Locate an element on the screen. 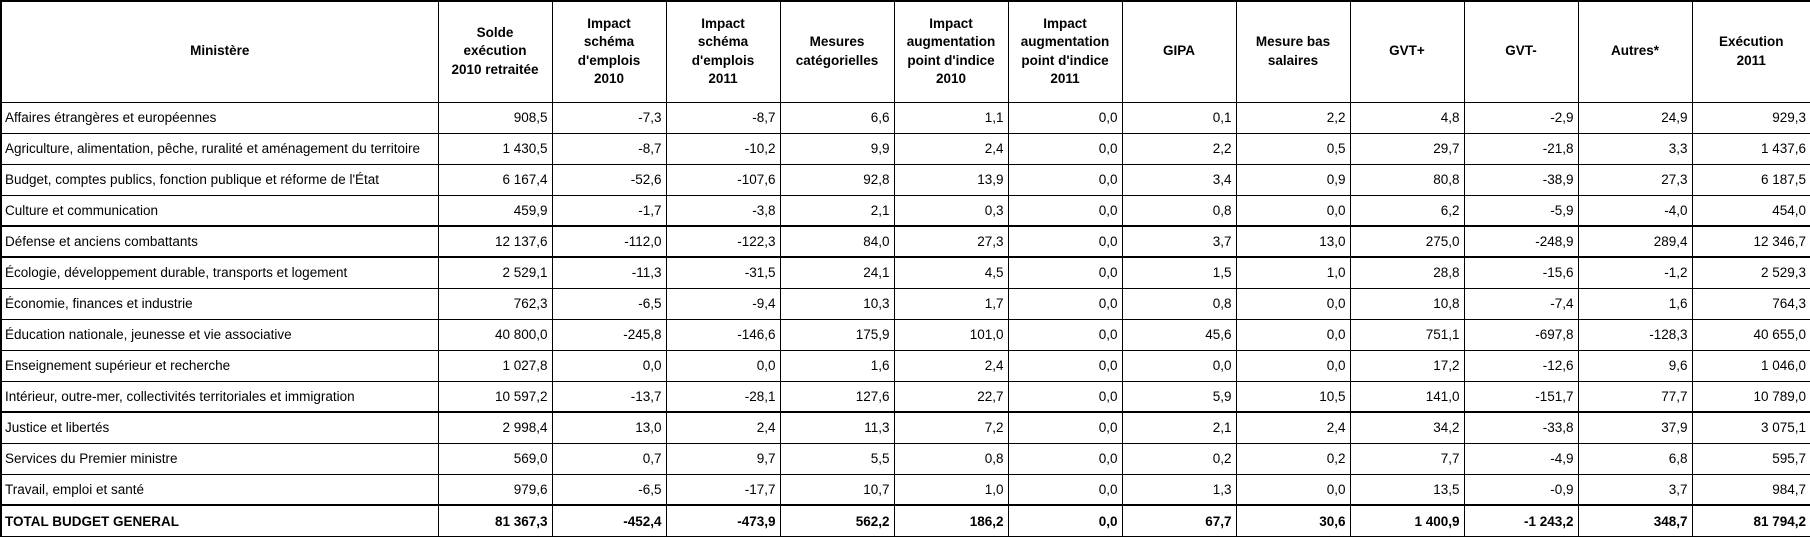 The height and width of the screenshot is (537, 1810). value-cell-mesures-categorielles: 562,2 is located at coordinates (837, 520).